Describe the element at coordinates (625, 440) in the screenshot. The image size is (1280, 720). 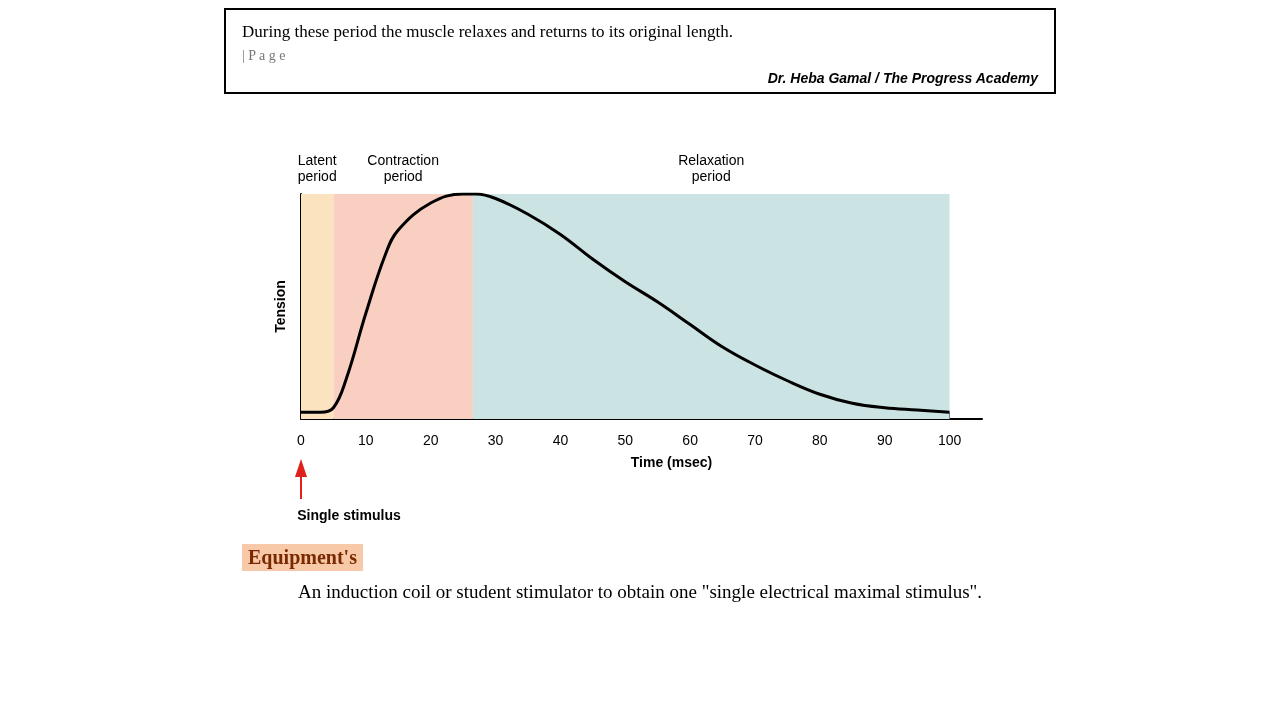
I see `x-tick-label: 50` at that location.